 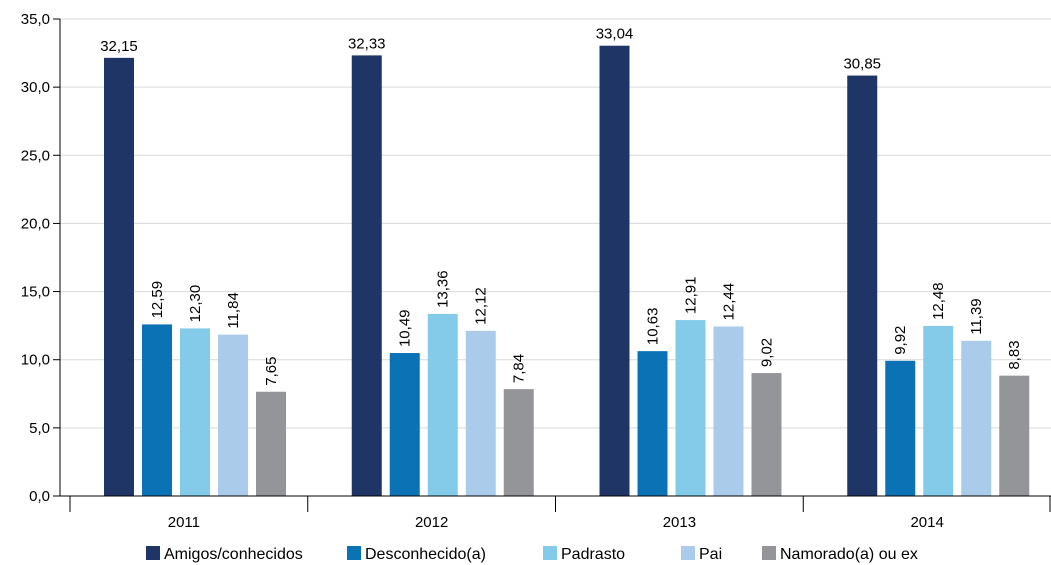 What do you see at coordinates (519, 368) in the screenshot?
I see `data-label: 7,84` at bounding box center [519, 368].